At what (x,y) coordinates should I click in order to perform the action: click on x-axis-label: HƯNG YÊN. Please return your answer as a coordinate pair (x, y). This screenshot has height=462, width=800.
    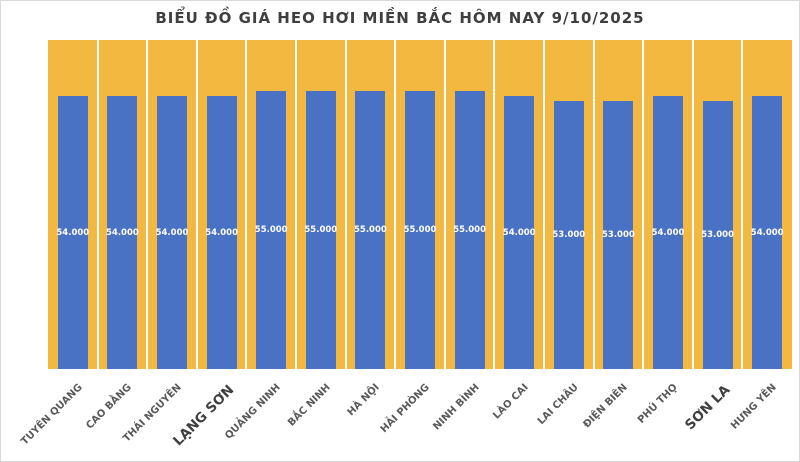
    Looking at the image, I should click on (754, 407).